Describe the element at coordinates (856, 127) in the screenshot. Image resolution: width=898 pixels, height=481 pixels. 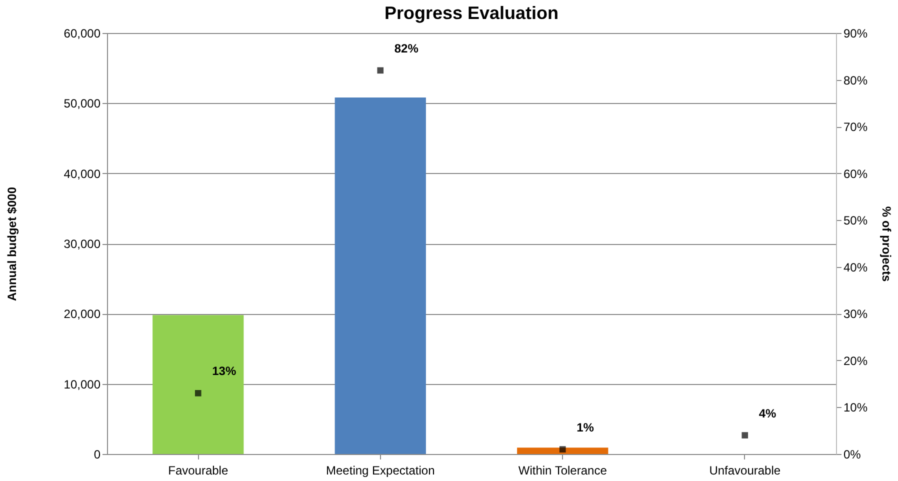
I see `y2-tick-label: 70%` at that location.